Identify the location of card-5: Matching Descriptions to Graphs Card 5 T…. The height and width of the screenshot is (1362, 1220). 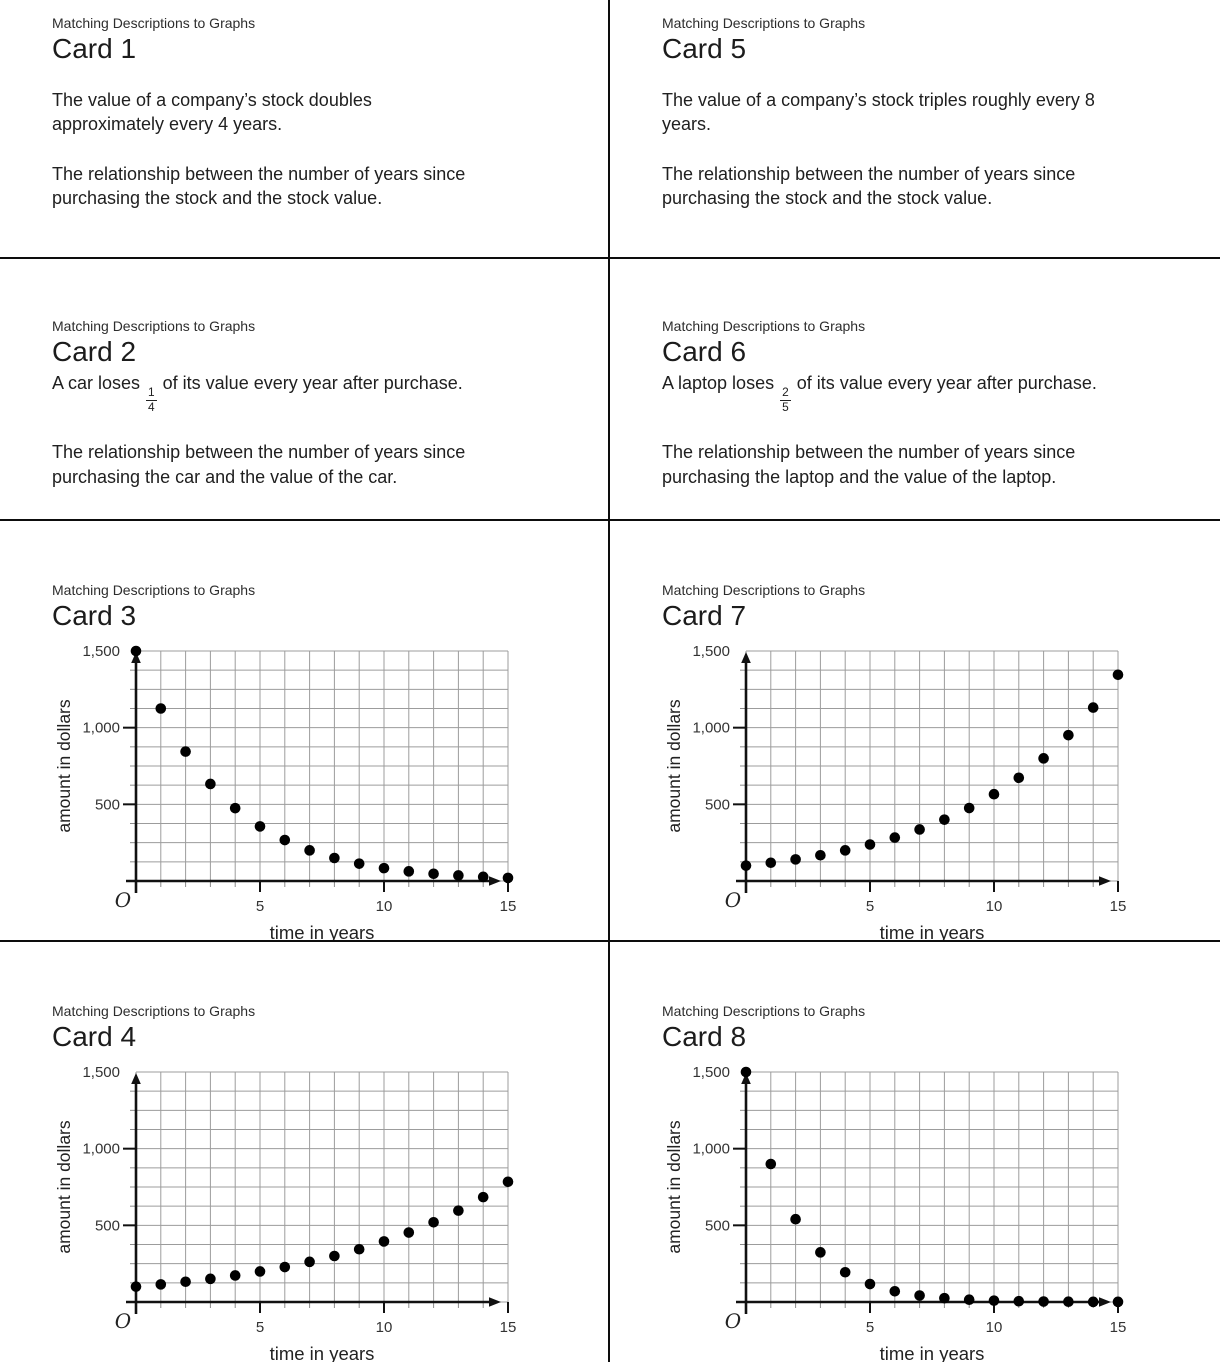
(915, 129).